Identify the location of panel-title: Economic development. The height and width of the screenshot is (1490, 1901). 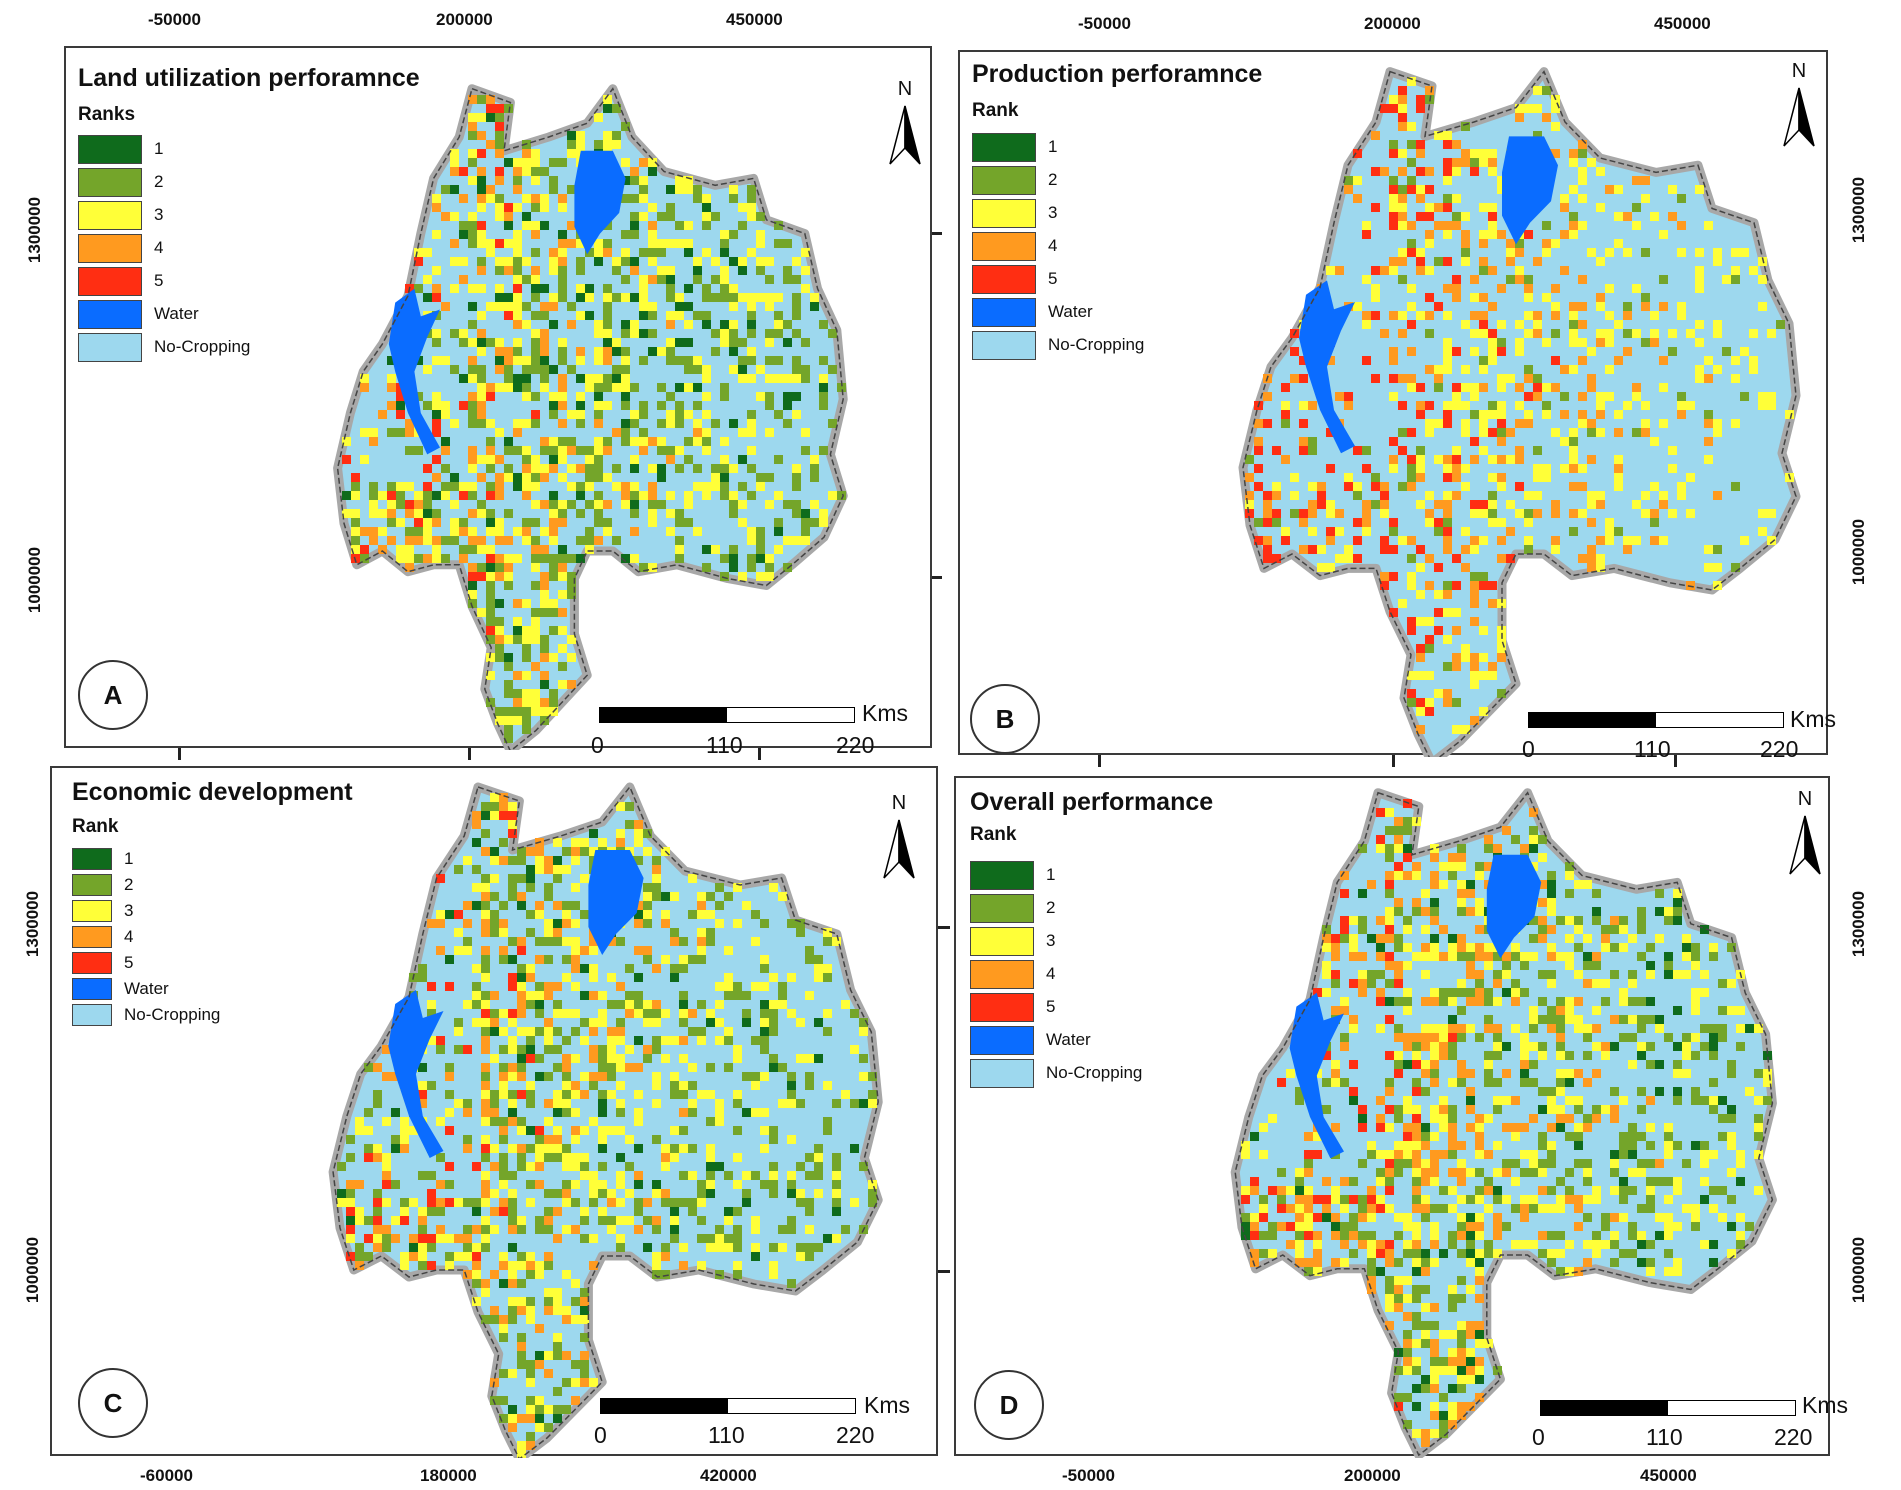
(212, 792).